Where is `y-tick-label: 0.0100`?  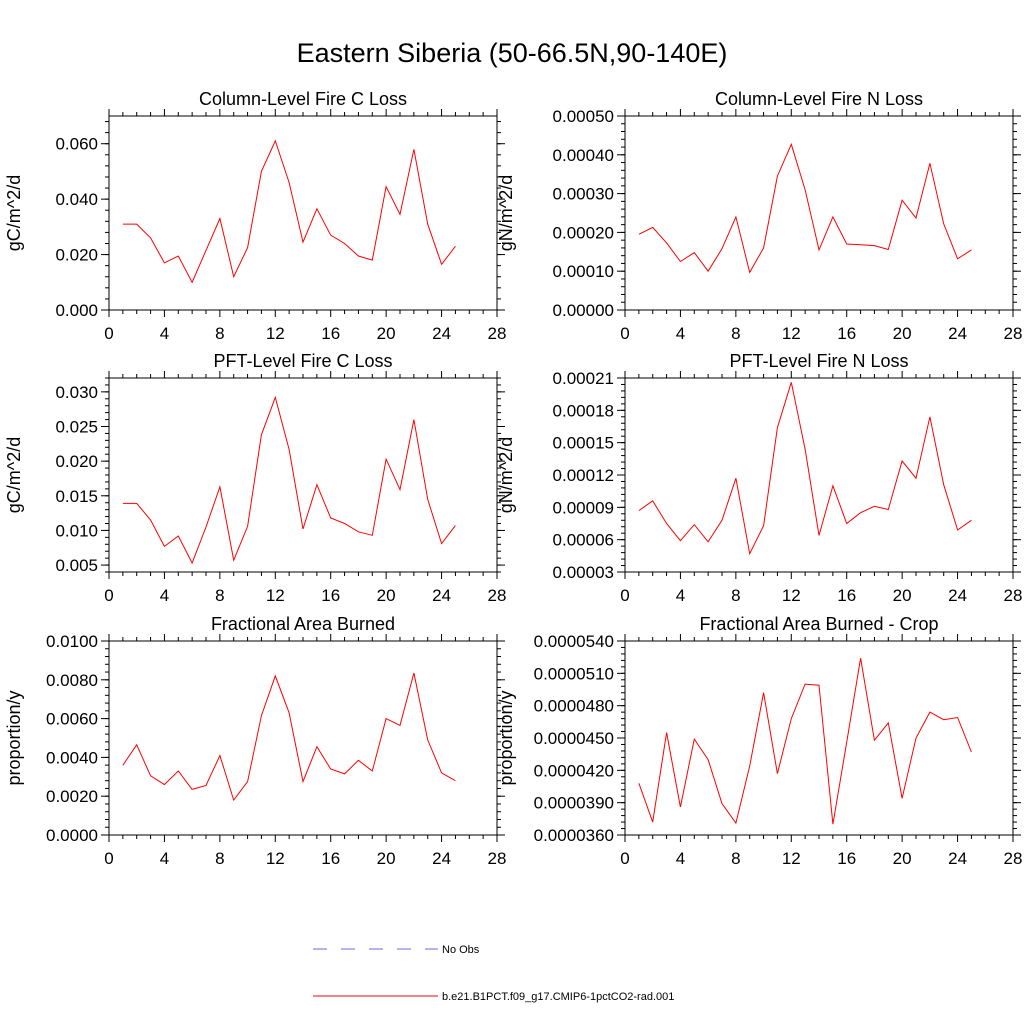 y-tick-label: 0.0100 is located at coordinates (72, 641).